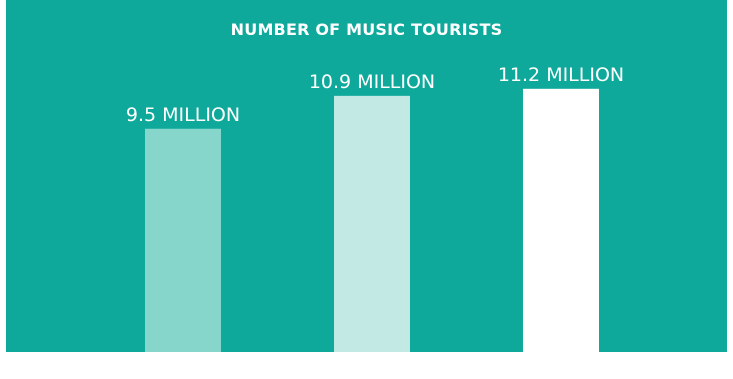  Describe the element at coordinates (372, 82) in the screenshot. I see `data-label-2017: 10.9 MILLION` at that location.